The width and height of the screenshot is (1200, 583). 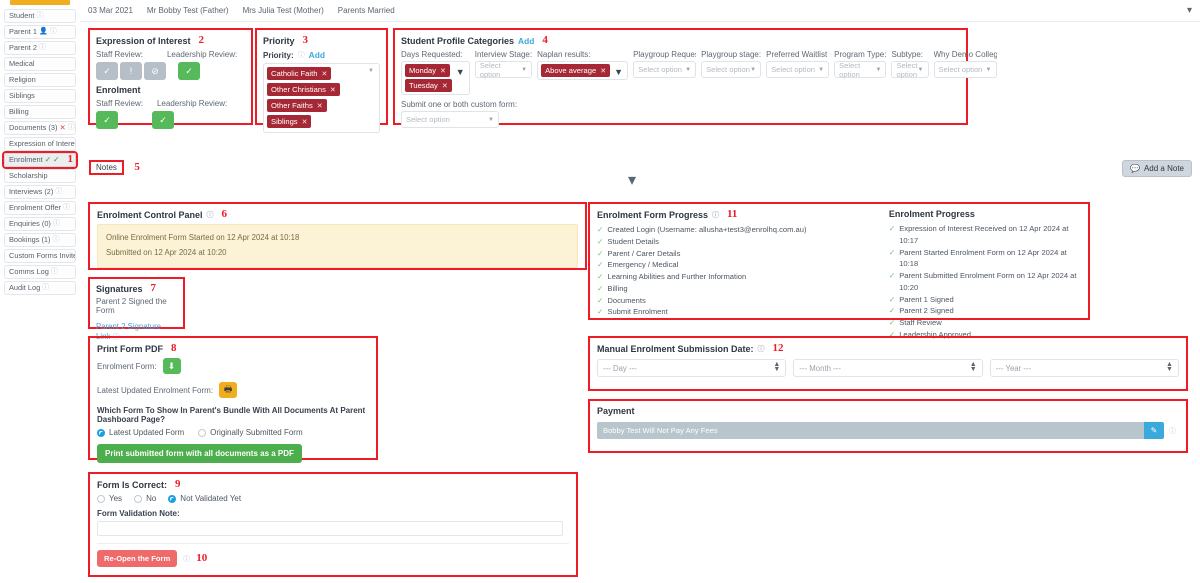 I want to click on tag-label: Tuesday, so click(x=423, y=85).